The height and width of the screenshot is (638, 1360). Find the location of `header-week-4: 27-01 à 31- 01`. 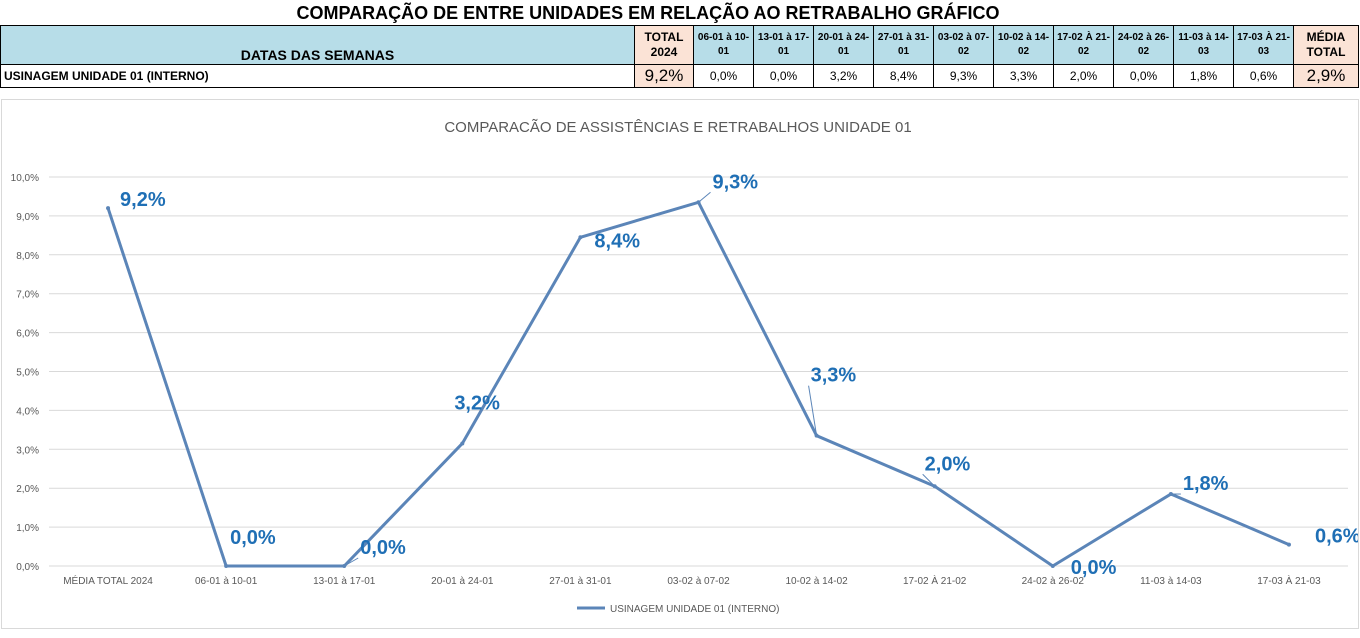

header-week-4: 27-01 à 31- 01 is located at coordinates (903, 45).